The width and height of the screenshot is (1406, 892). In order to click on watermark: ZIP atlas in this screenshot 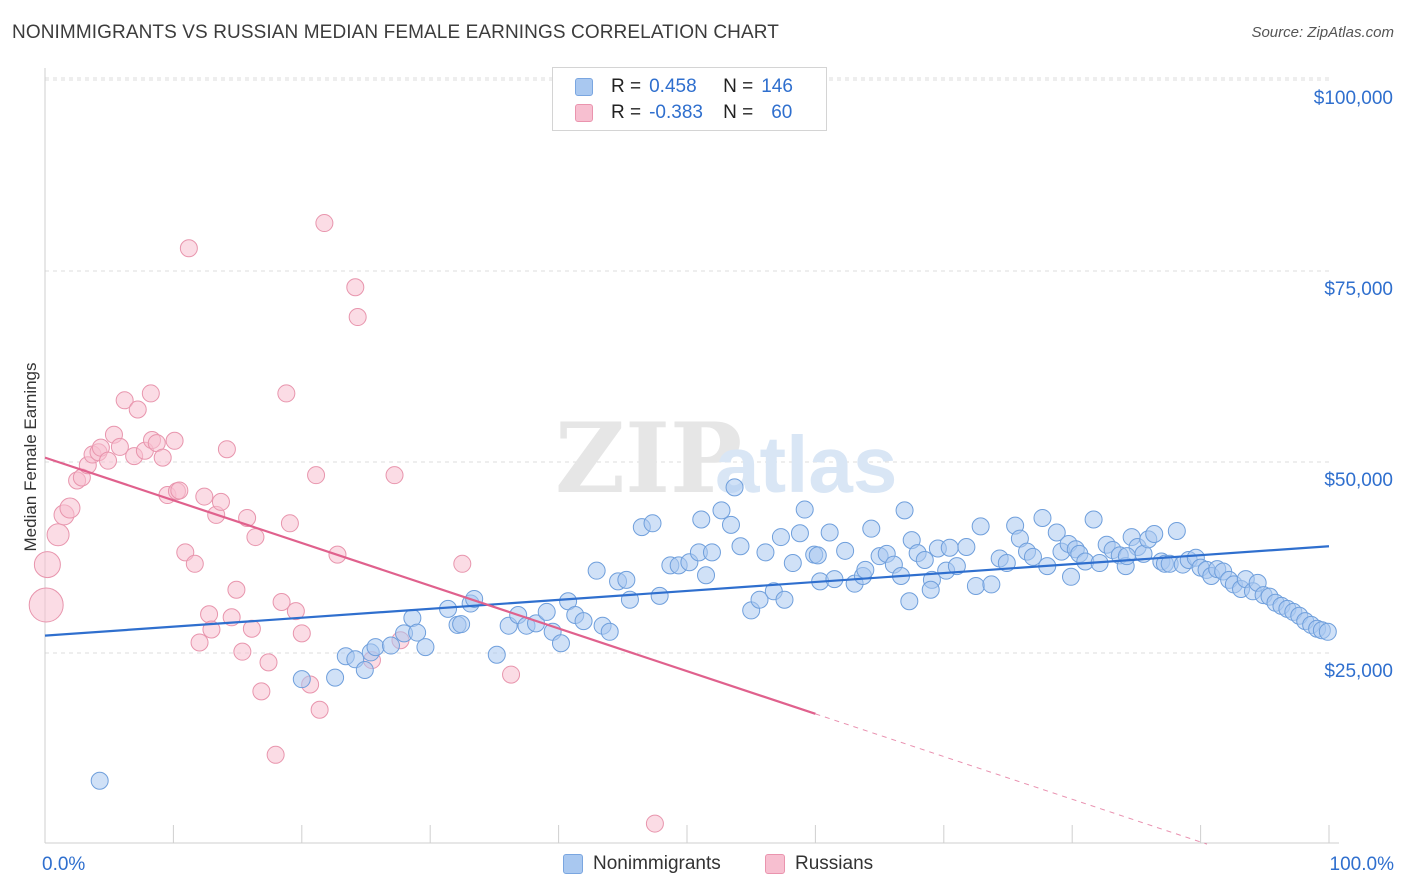, I will do `click(726, 458)`.